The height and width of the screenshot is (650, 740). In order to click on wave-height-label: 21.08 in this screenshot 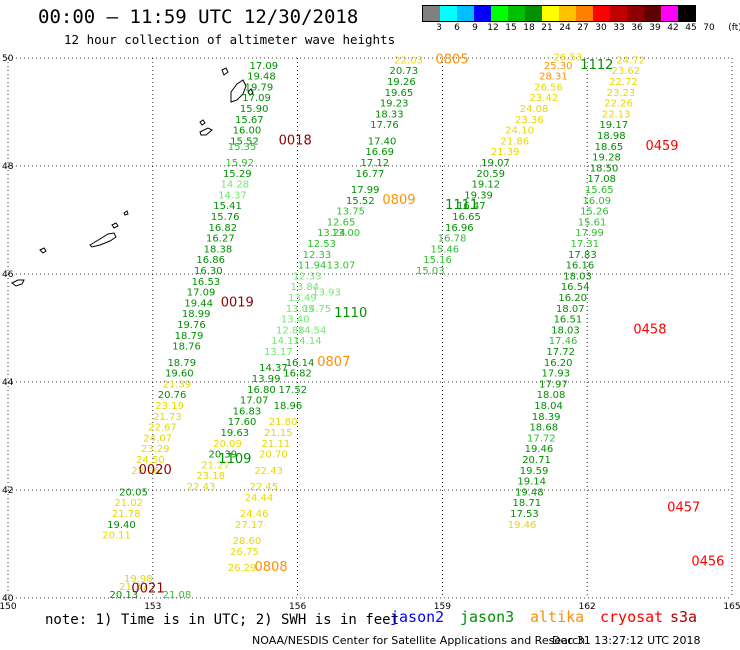, I will do `click(177, 595)`.